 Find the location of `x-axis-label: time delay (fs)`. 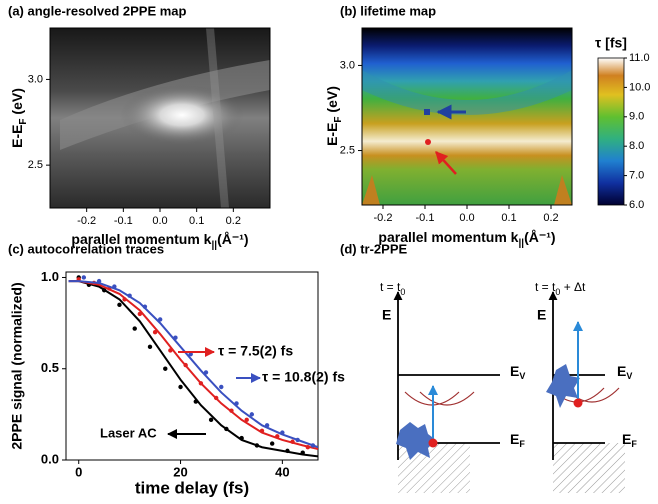

x-axis-label: time delay (fs) is located at coordinates (192, 487).